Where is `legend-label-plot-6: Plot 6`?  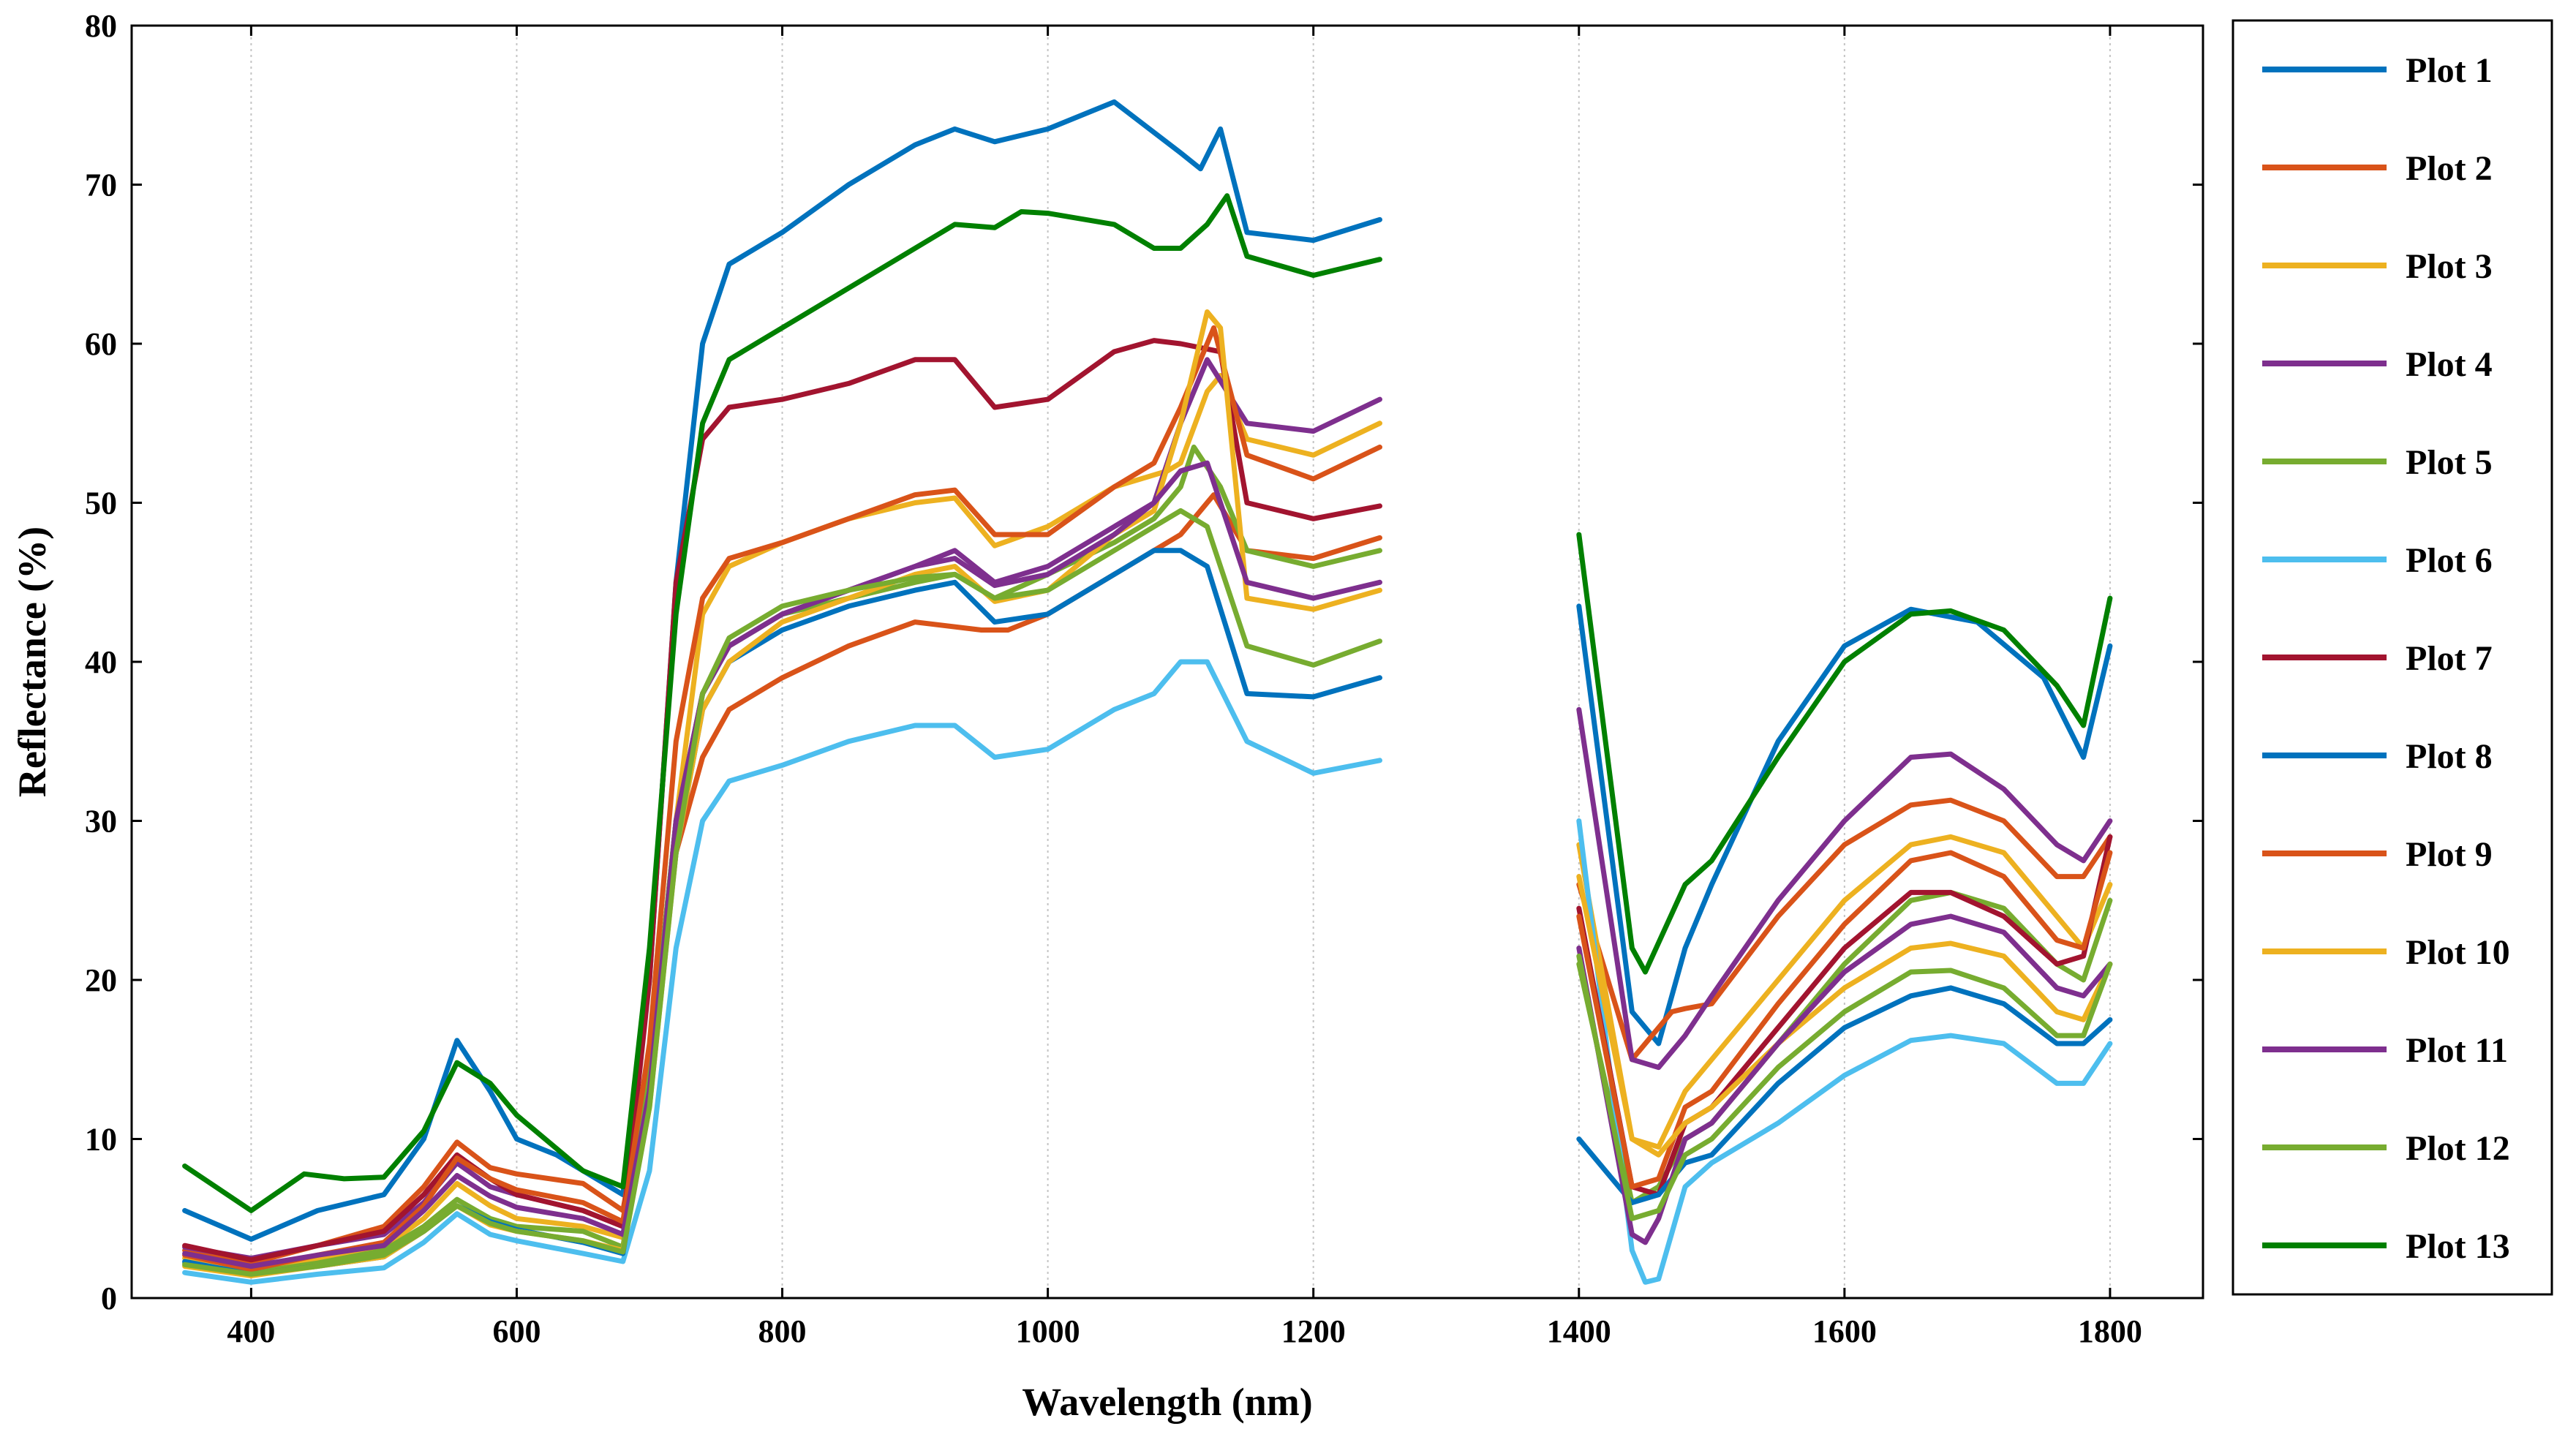 legend-label-plot-6: Plot 6 is located at coordinates (2449, 560).